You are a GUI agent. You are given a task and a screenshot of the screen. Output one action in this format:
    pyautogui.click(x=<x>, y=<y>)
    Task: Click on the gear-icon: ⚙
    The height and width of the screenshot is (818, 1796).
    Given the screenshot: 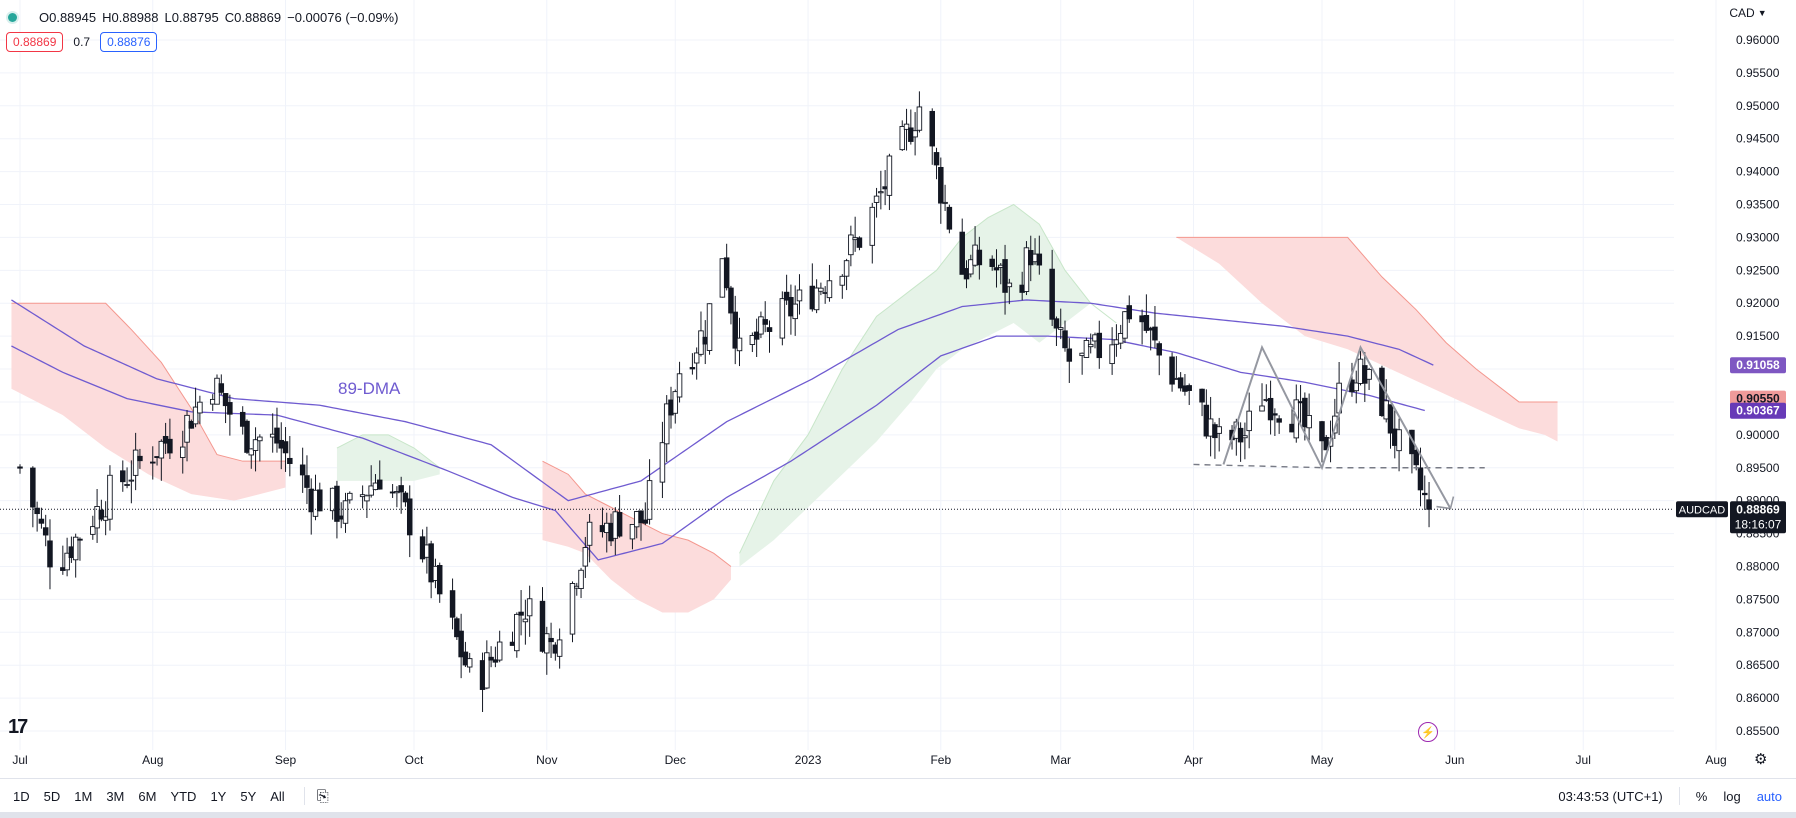 What is the action you would take?
    pyautogui.click(x=1761, y=759)
    